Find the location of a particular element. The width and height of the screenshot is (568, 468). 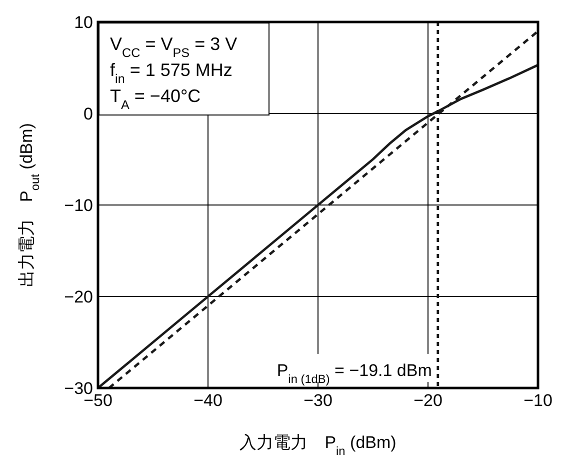

x-tick-label: −20 is located at coordinates (428, 400).